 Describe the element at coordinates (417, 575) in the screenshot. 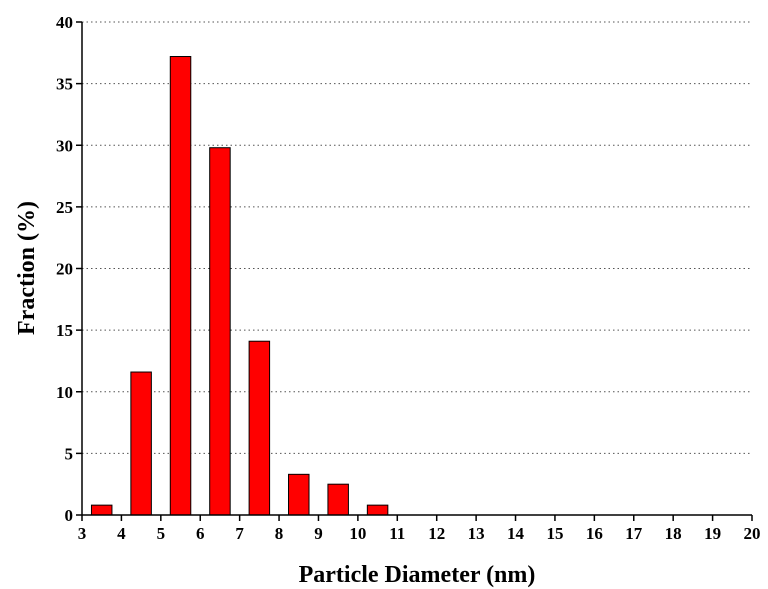

I see `x-axis-title: Particle Diameter (nm)` at that location.